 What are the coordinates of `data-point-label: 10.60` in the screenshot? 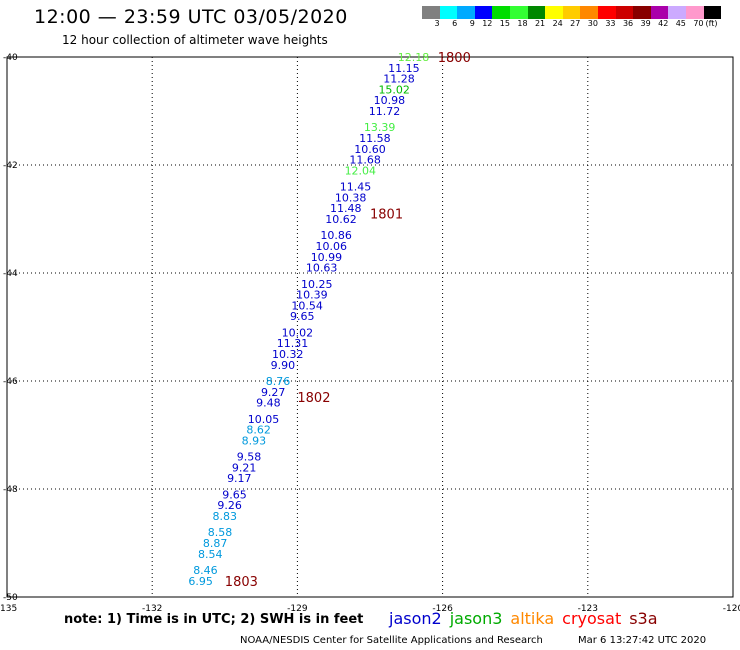 It's located at (370, 149).